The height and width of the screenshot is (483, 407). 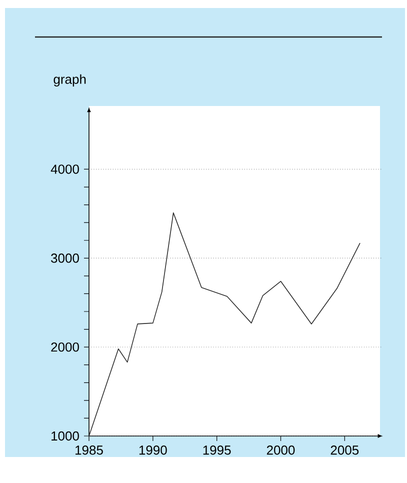 I want to click on y-tick-label: 3000, so click(x=65, y=258).